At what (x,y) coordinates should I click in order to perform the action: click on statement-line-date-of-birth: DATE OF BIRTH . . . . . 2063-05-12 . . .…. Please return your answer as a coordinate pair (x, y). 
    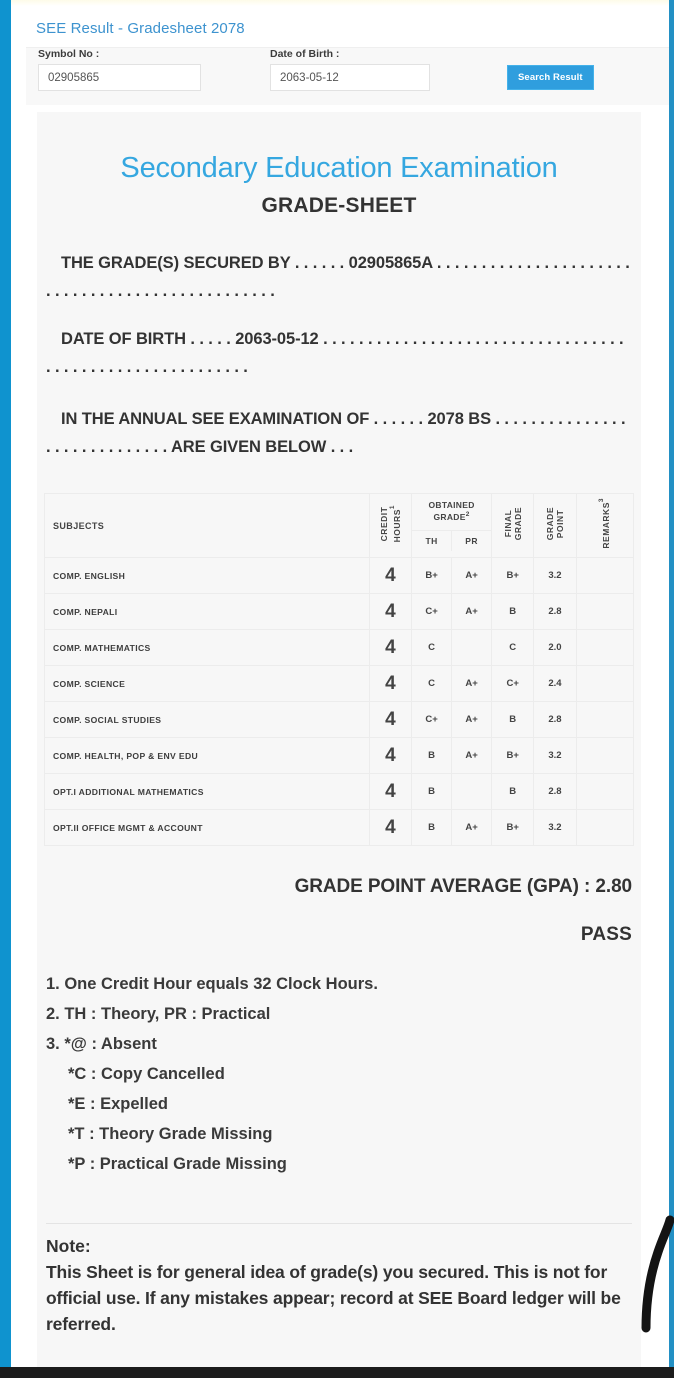
    Looking at the image, I should click on (335, 353).